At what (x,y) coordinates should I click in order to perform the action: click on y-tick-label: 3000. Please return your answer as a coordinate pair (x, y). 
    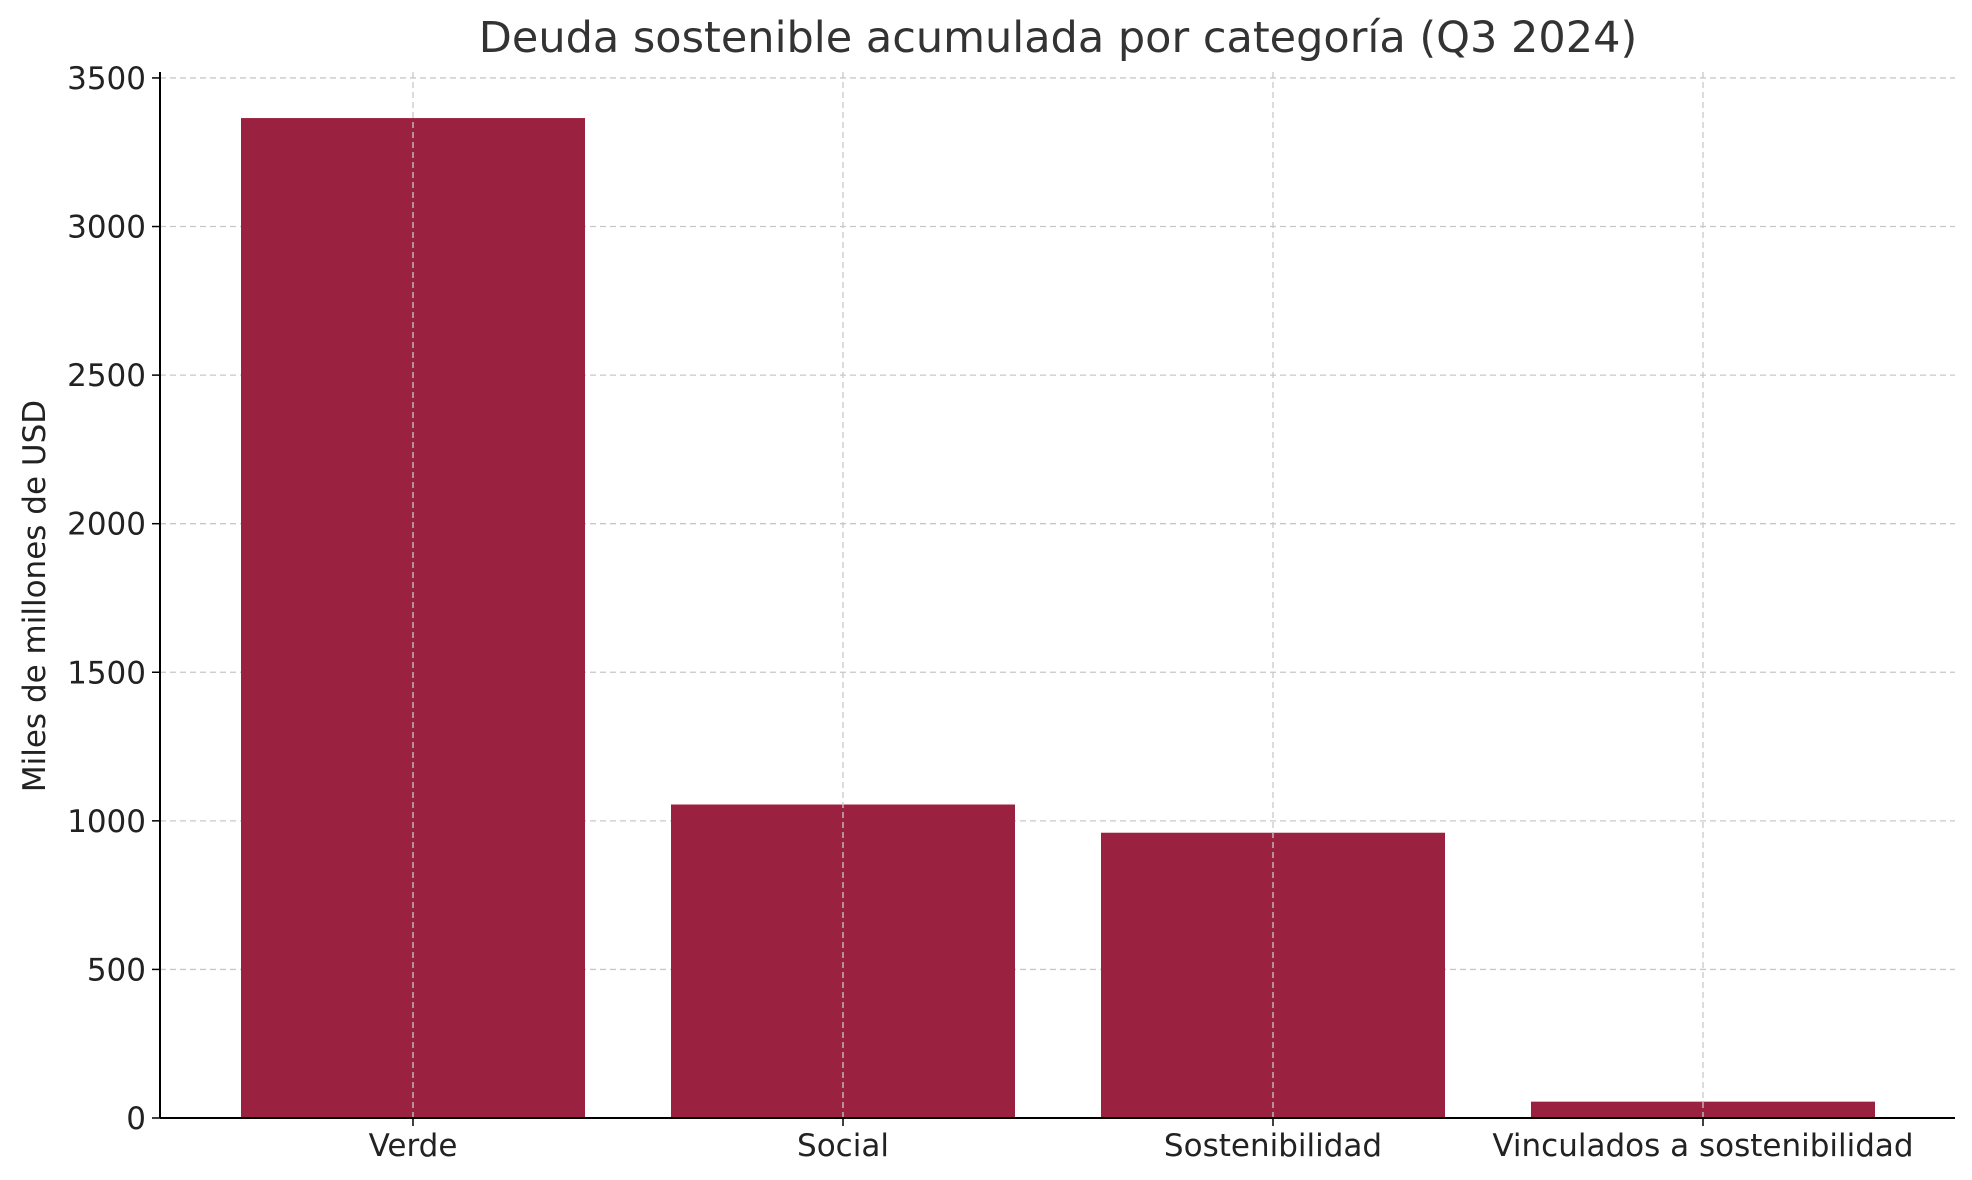
    Looking at the image, I should click on (106, 228).